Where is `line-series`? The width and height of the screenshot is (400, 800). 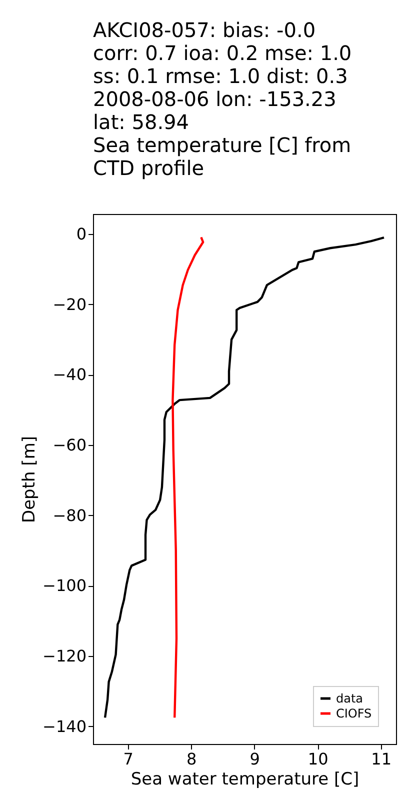
line-series is located at coordinates (188, 477).